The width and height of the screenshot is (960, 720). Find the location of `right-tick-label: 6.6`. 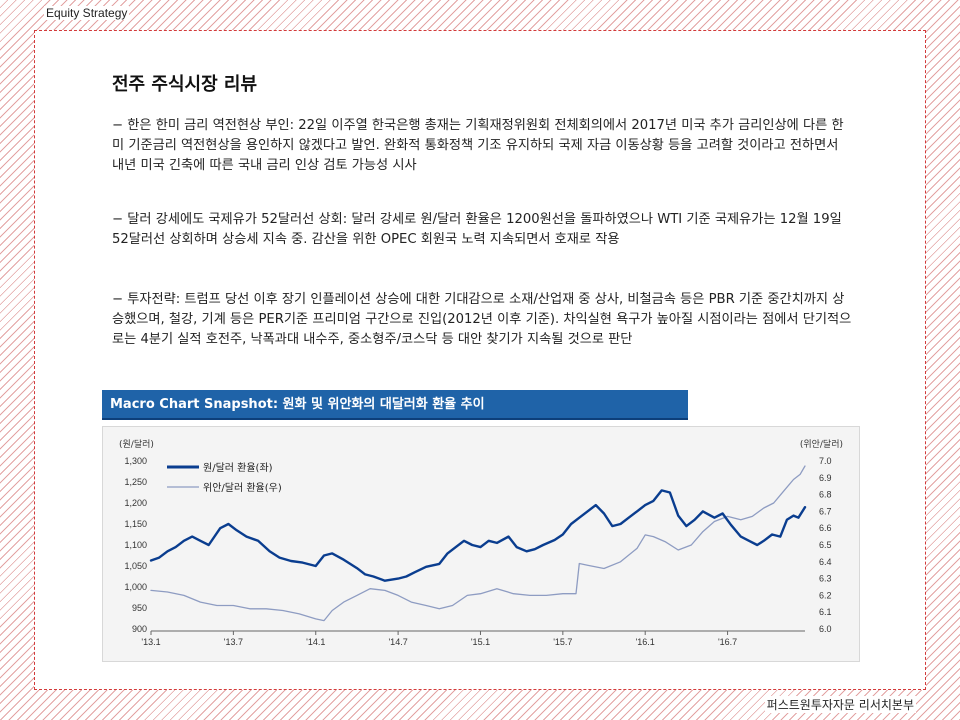

right-tick-label: 6.6 is located at coordinates (825, 528).